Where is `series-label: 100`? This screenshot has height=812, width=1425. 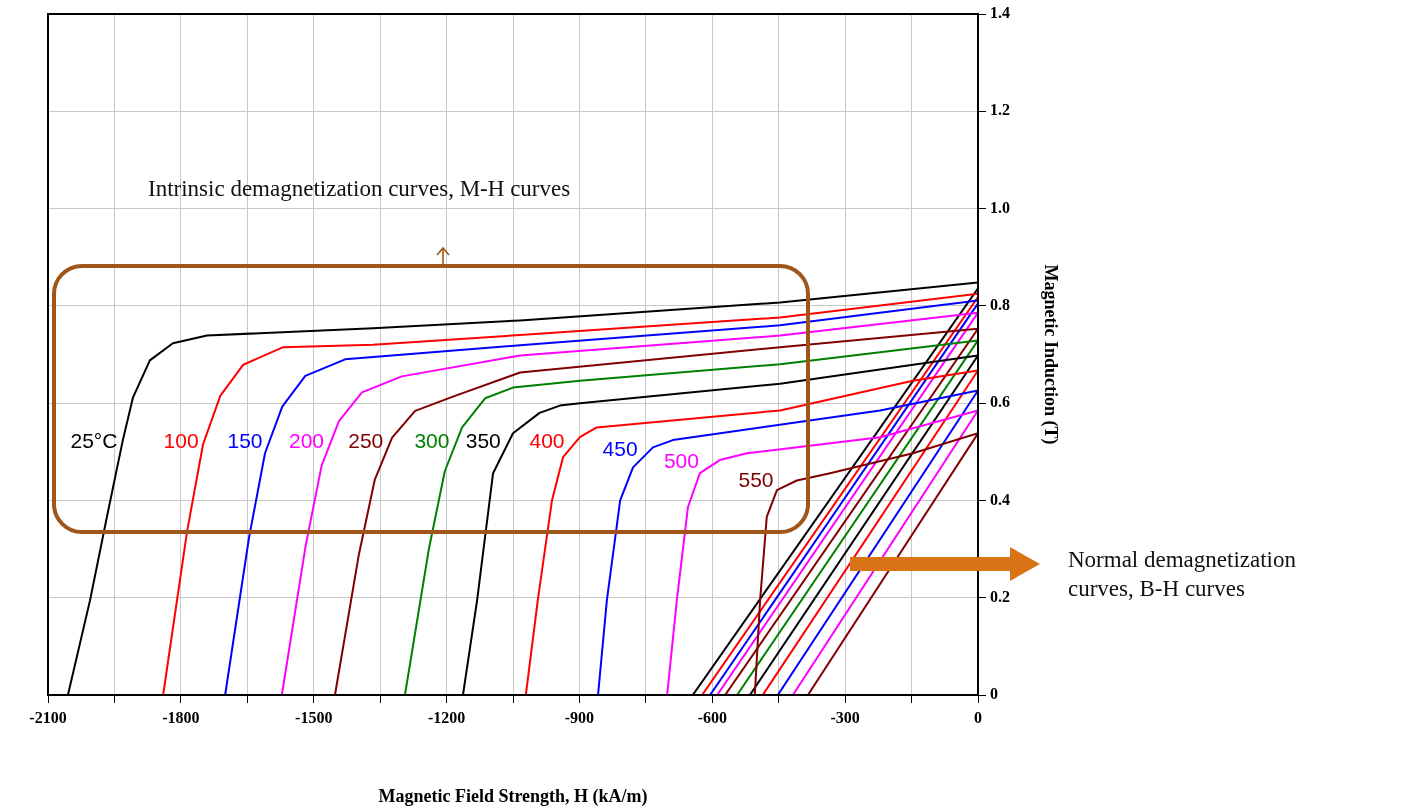 series-label: 100 is located at coordinates (181, 440).